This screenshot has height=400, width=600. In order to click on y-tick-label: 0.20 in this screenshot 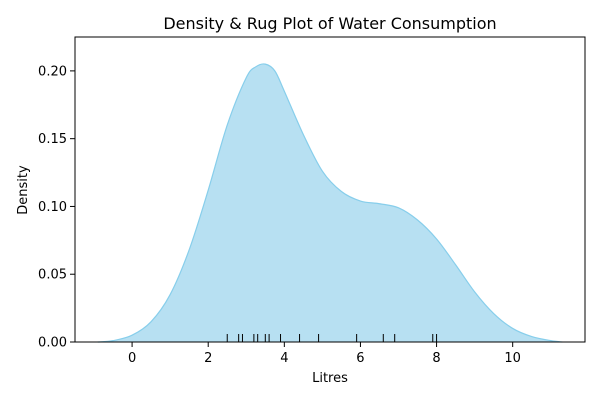, I will do `click(52, 71)`.